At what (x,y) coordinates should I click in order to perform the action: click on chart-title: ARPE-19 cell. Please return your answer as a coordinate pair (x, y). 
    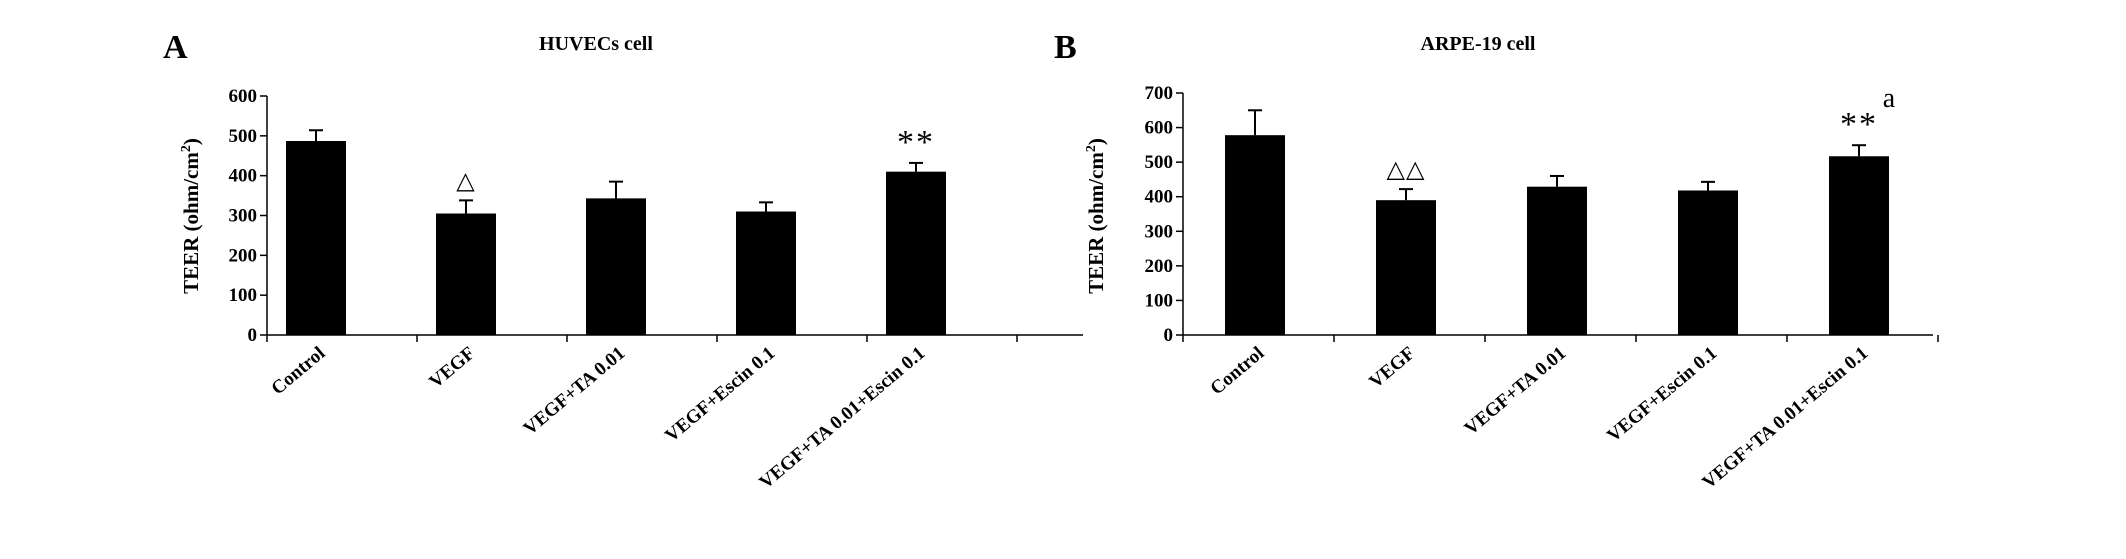
    Looking at the image, I should click on (1478, 44).